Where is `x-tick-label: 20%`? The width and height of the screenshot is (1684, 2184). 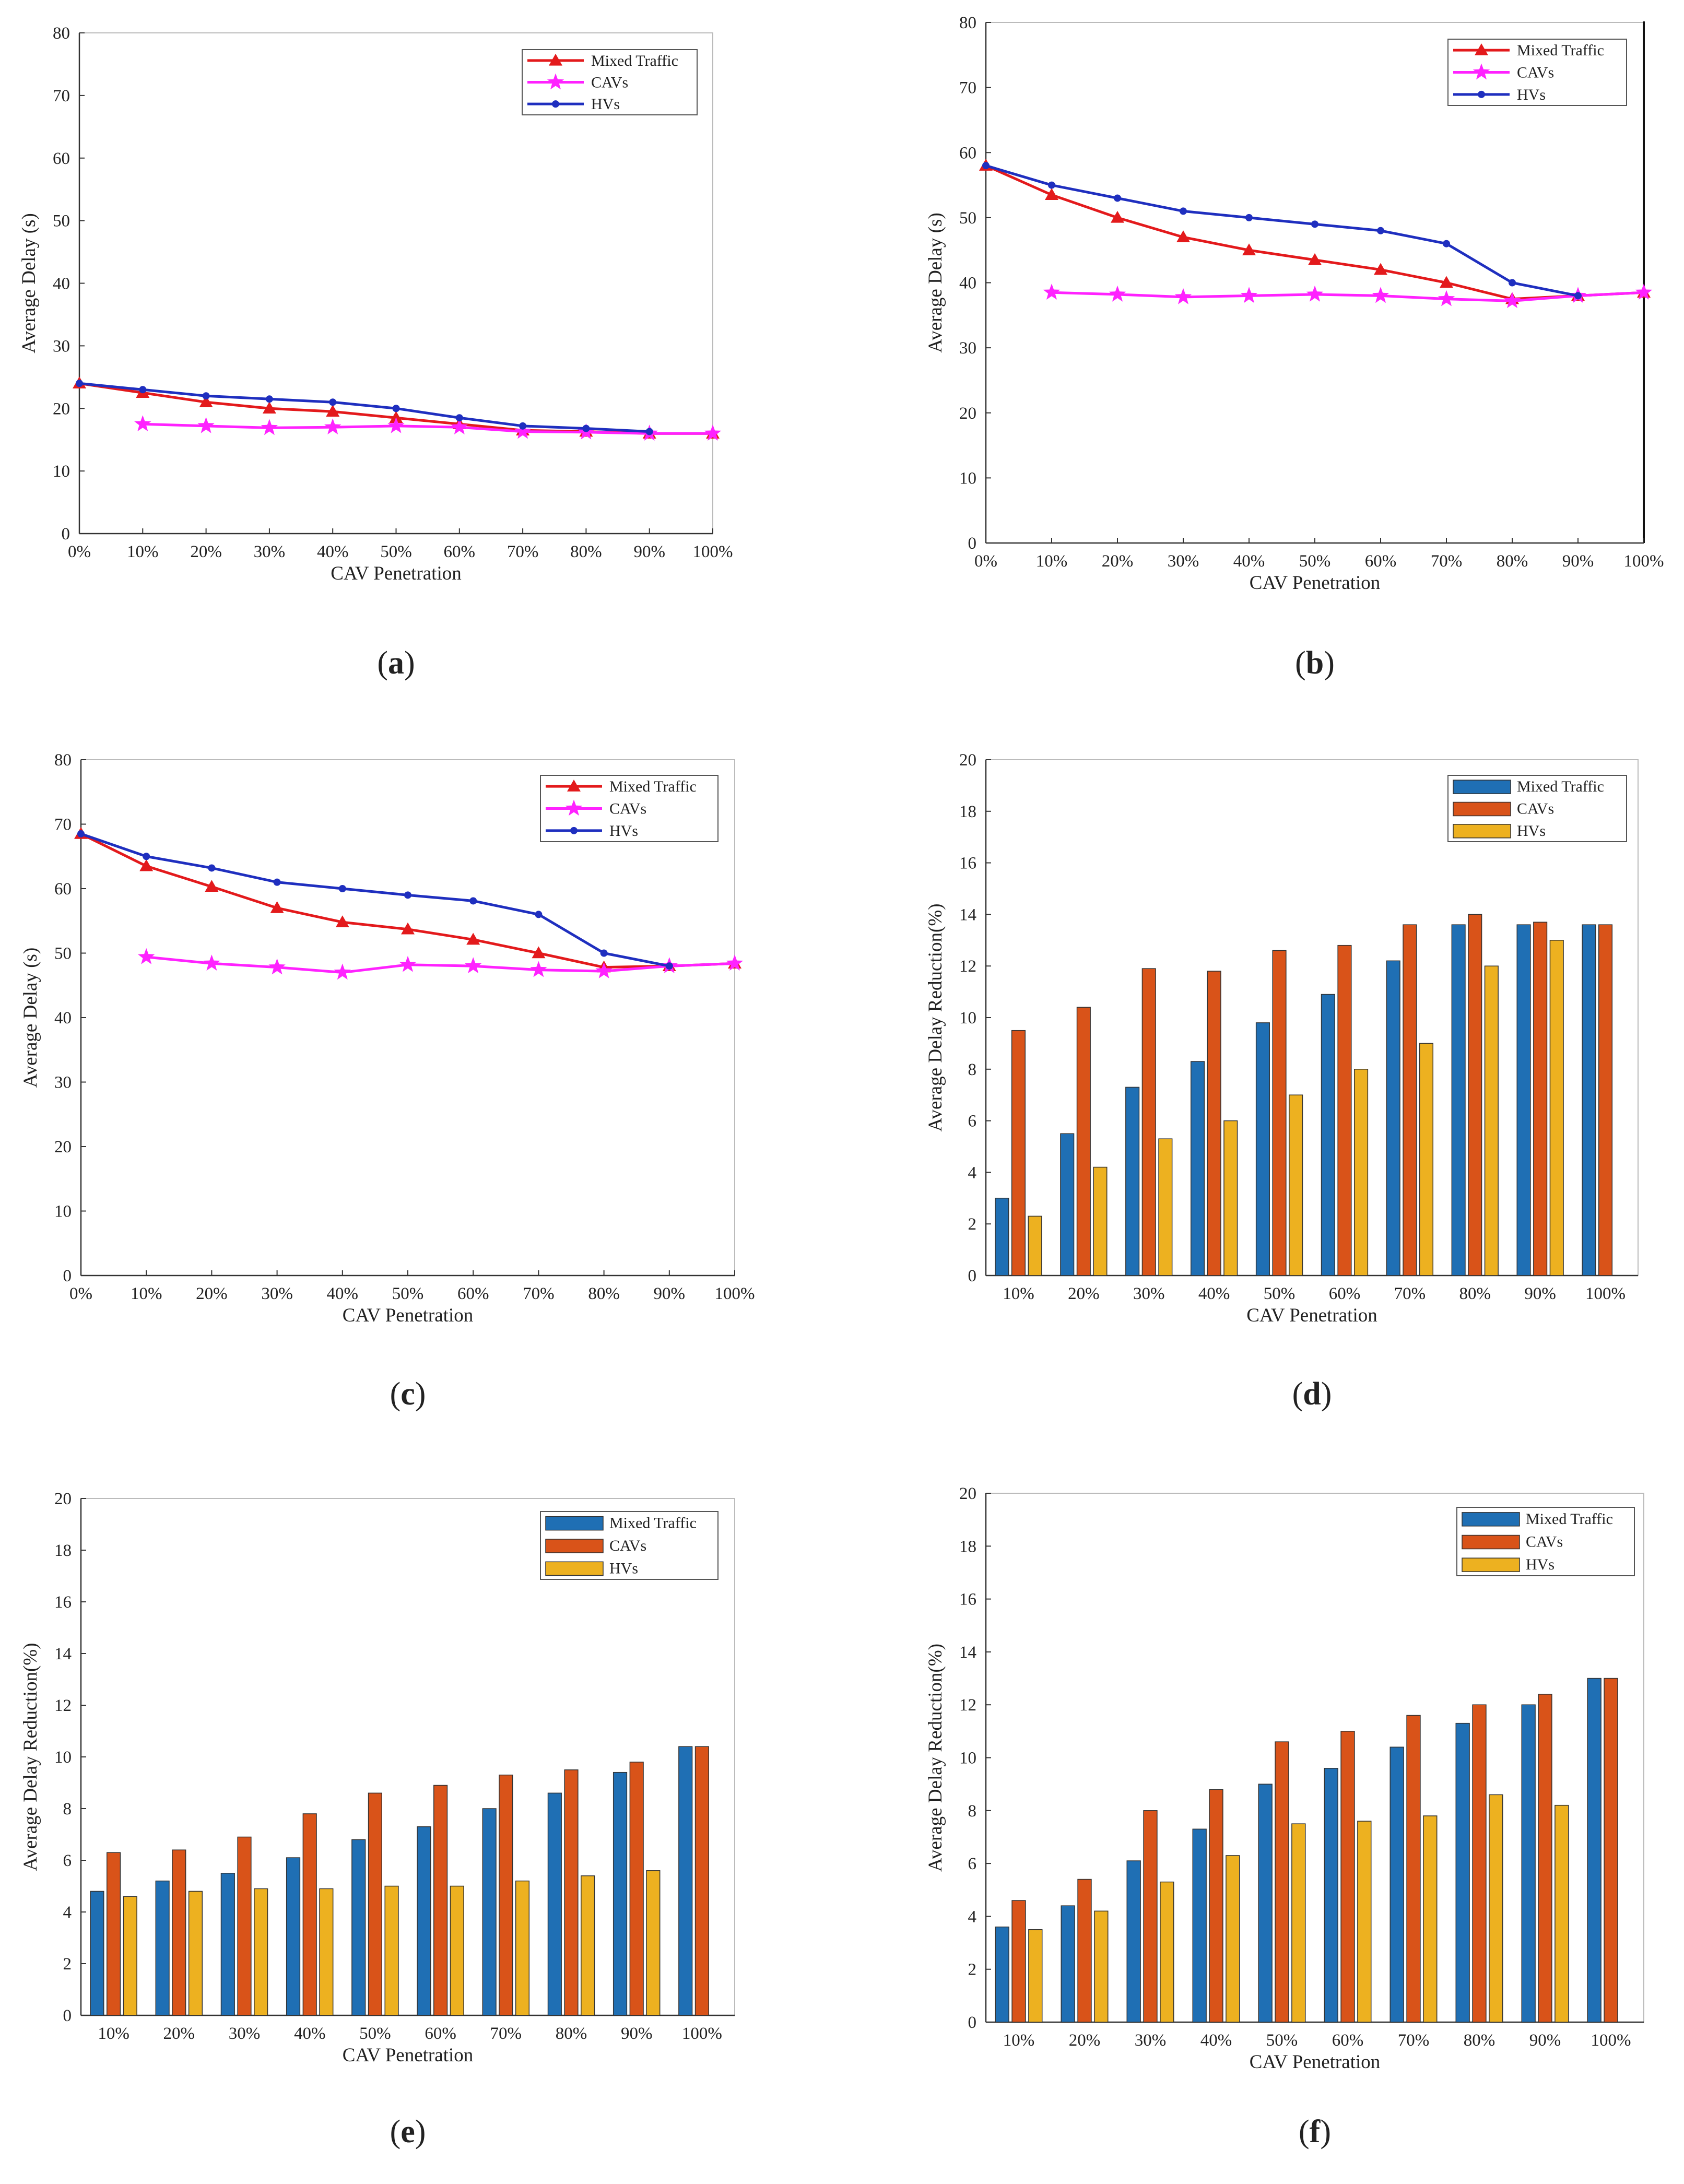 x-tick-label: 20% is located at coordinates (179, 2033).